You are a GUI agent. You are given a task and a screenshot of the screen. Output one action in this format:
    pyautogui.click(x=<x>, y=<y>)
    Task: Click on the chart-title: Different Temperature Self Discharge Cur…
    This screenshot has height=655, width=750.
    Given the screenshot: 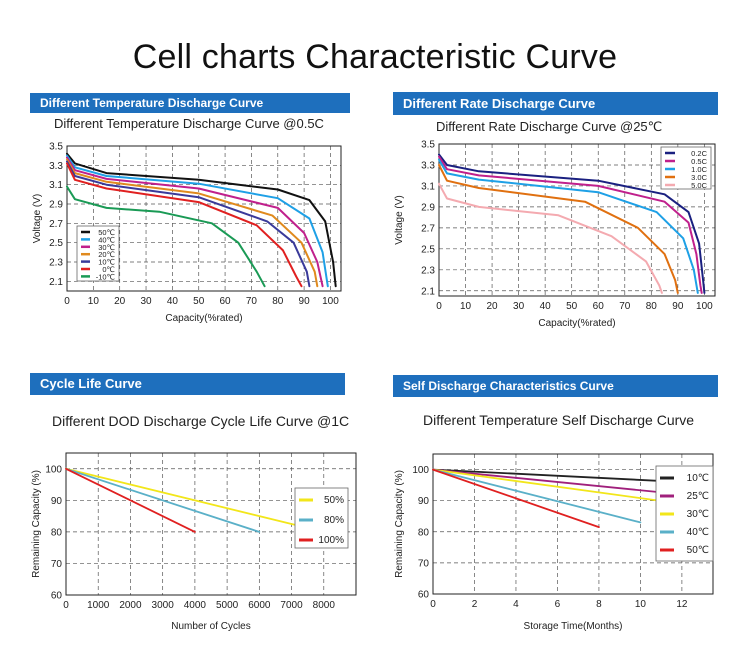 What is the action you would take?
    pyautogui.click(x=559, y=420)
    